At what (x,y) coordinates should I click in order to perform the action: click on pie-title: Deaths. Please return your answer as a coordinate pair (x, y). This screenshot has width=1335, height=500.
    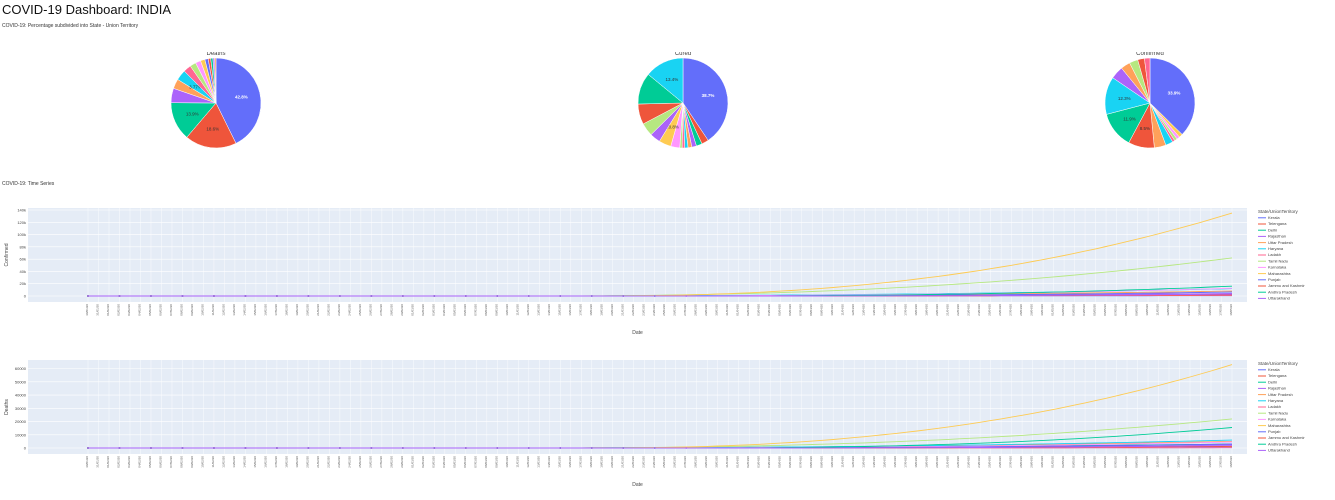
    Looking at the image, I should click on (215, 54).